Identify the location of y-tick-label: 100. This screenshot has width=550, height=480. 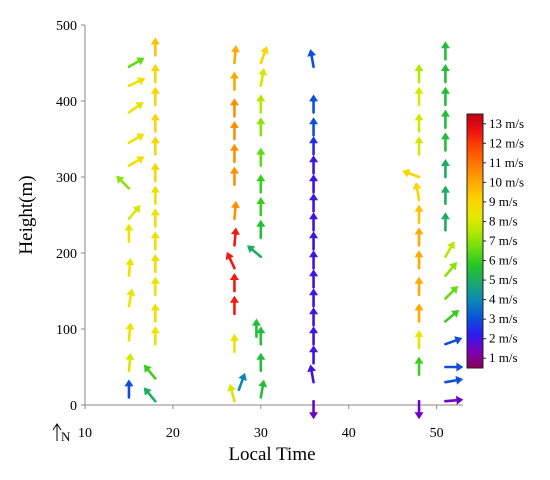
(66, 330).